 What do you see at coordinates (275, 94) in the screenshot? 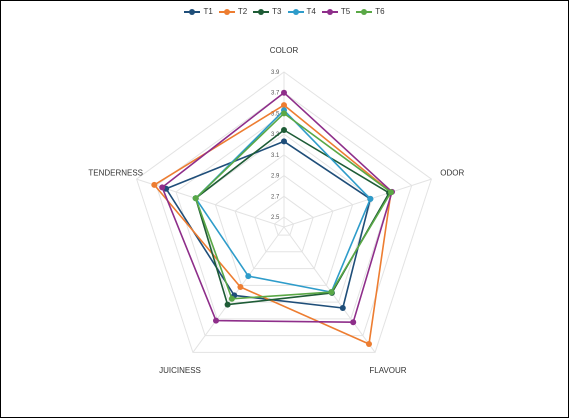
I see `tick-label-6: 3.7` at bounding box center [275, 94].